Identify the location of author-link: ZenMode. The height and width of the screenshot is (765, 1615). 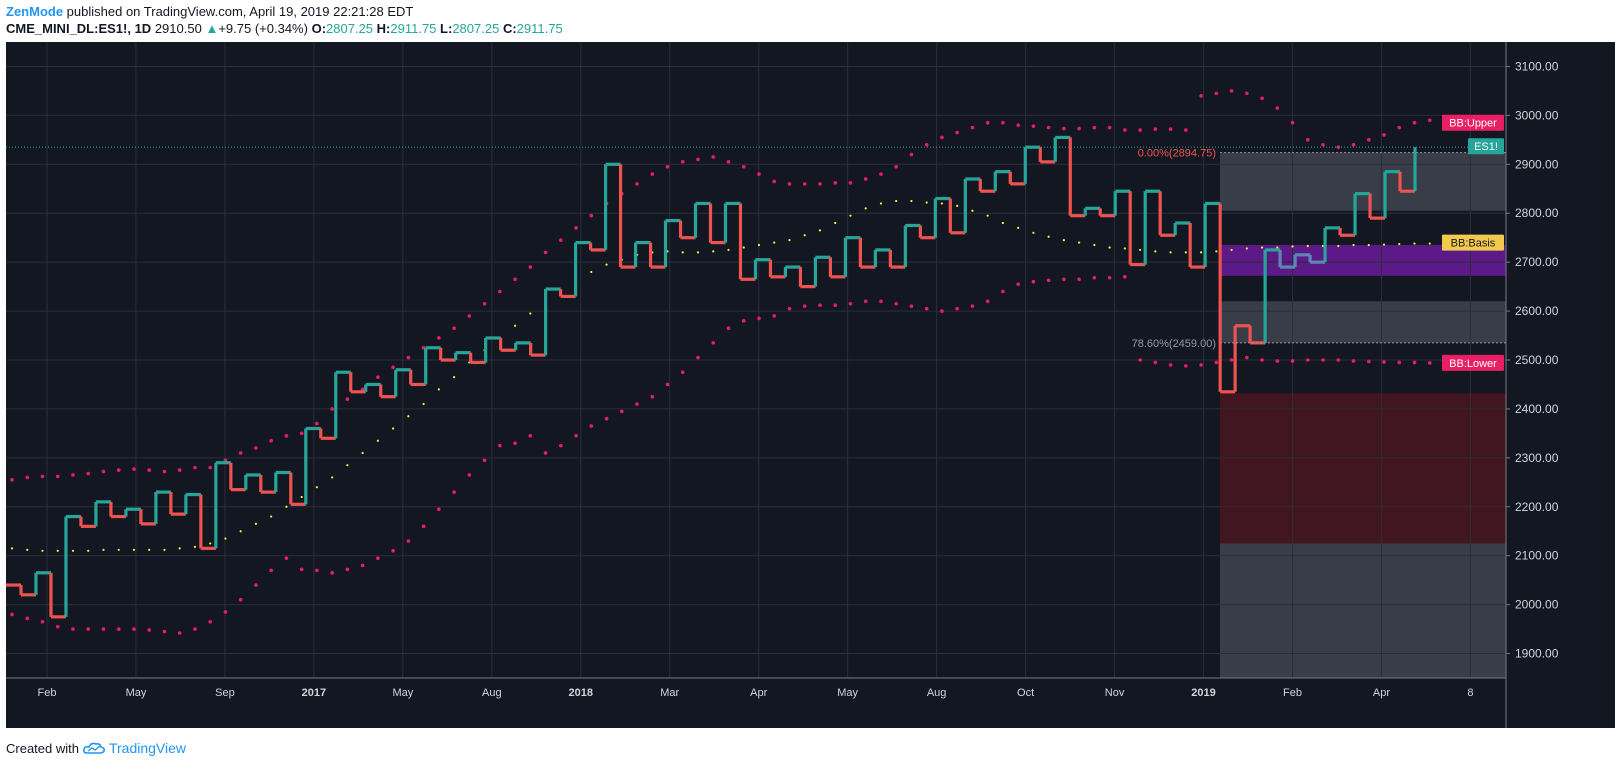
(35, 11).